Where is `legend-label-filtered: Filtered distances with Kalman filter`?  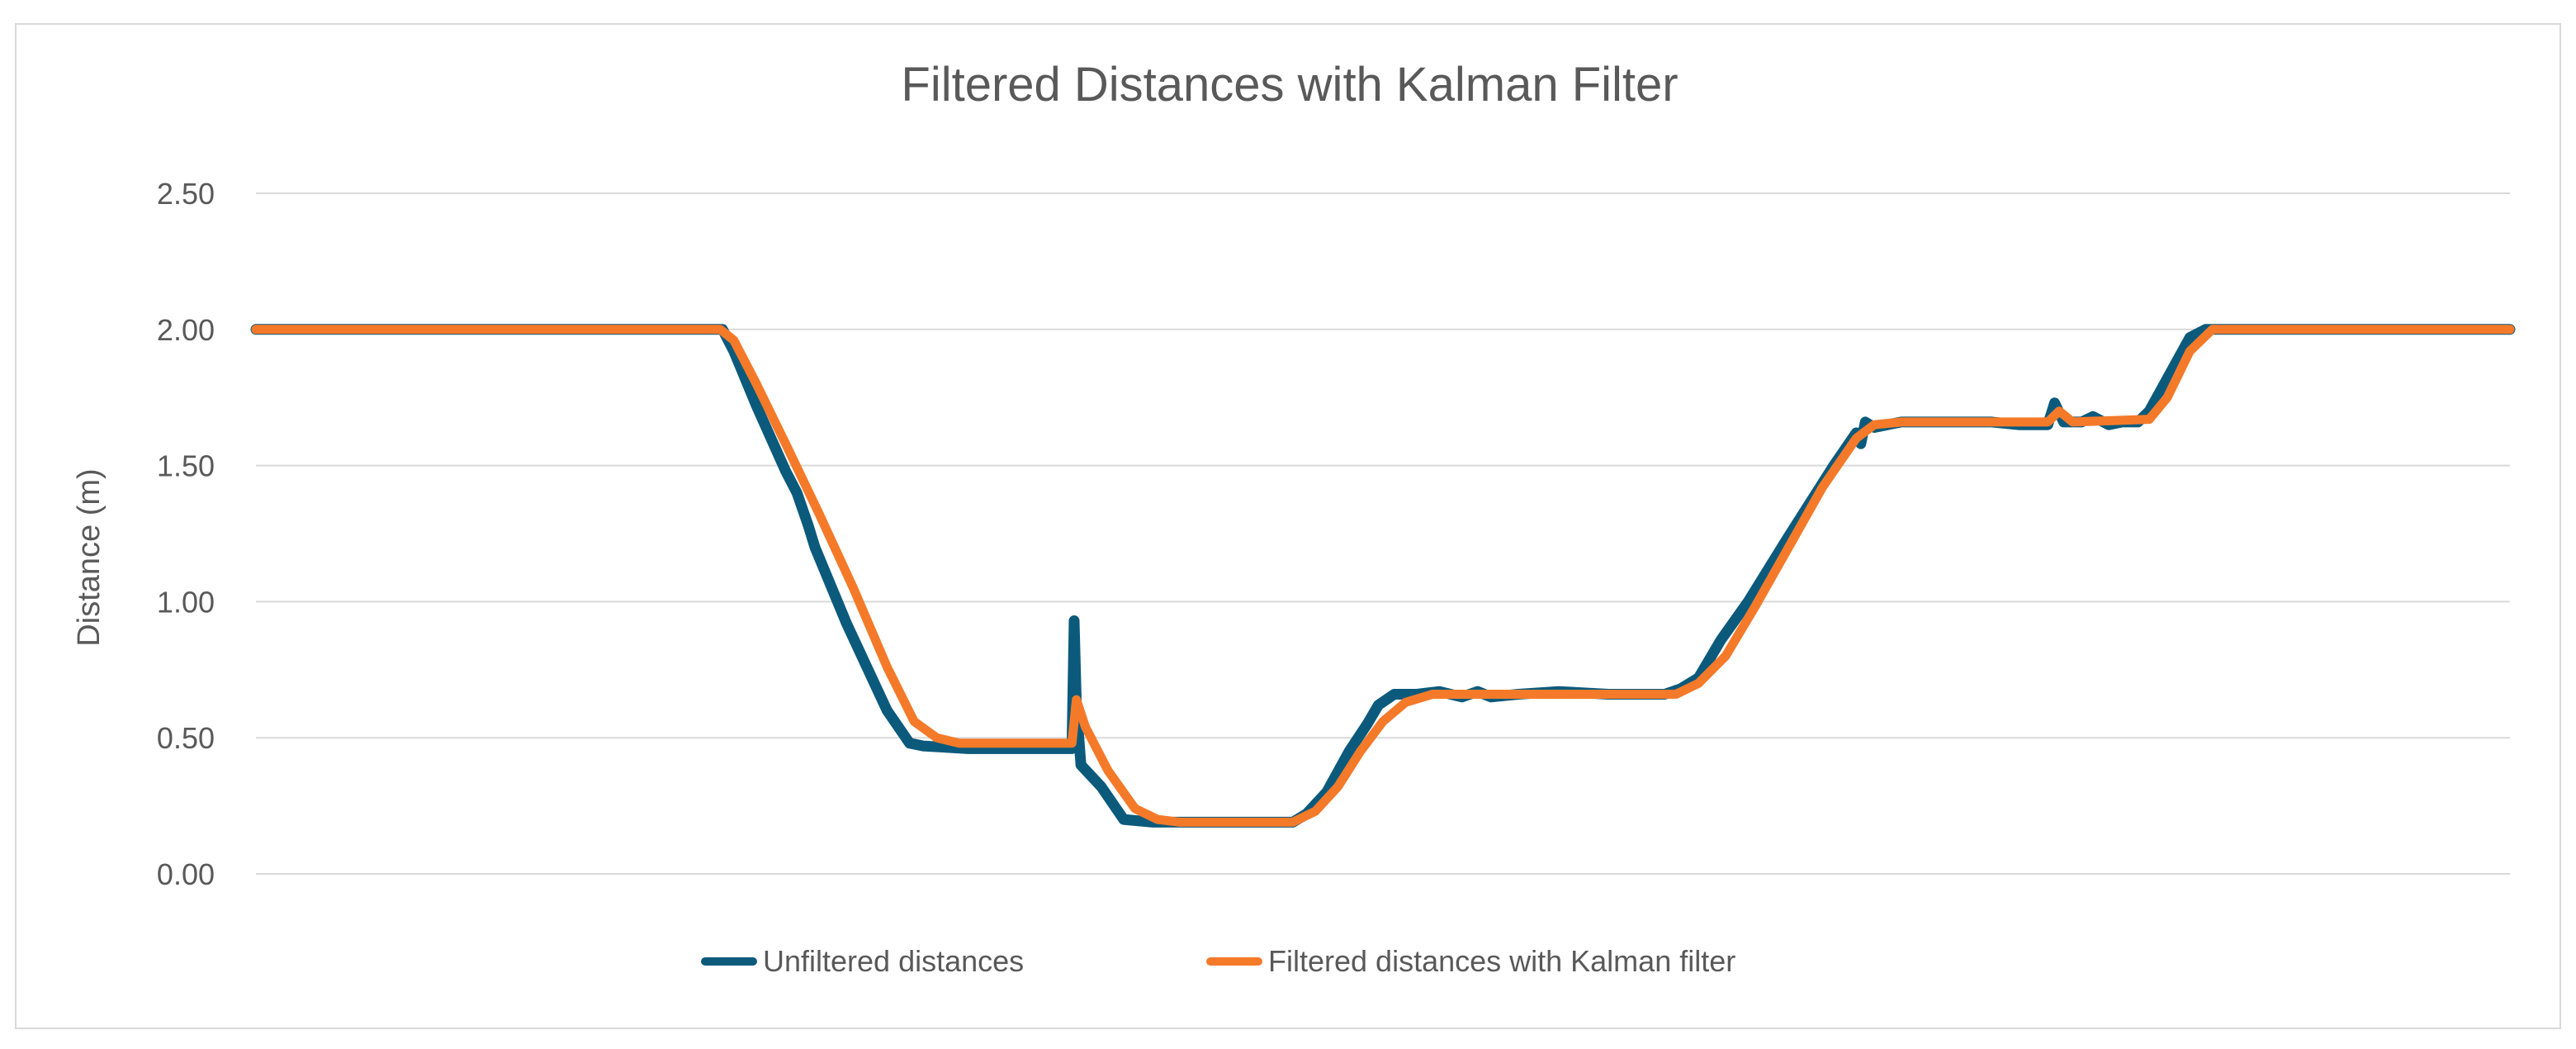
legend-label-filtered: Filtered distances with Kalman filter is located at coordinates (1501, 961).